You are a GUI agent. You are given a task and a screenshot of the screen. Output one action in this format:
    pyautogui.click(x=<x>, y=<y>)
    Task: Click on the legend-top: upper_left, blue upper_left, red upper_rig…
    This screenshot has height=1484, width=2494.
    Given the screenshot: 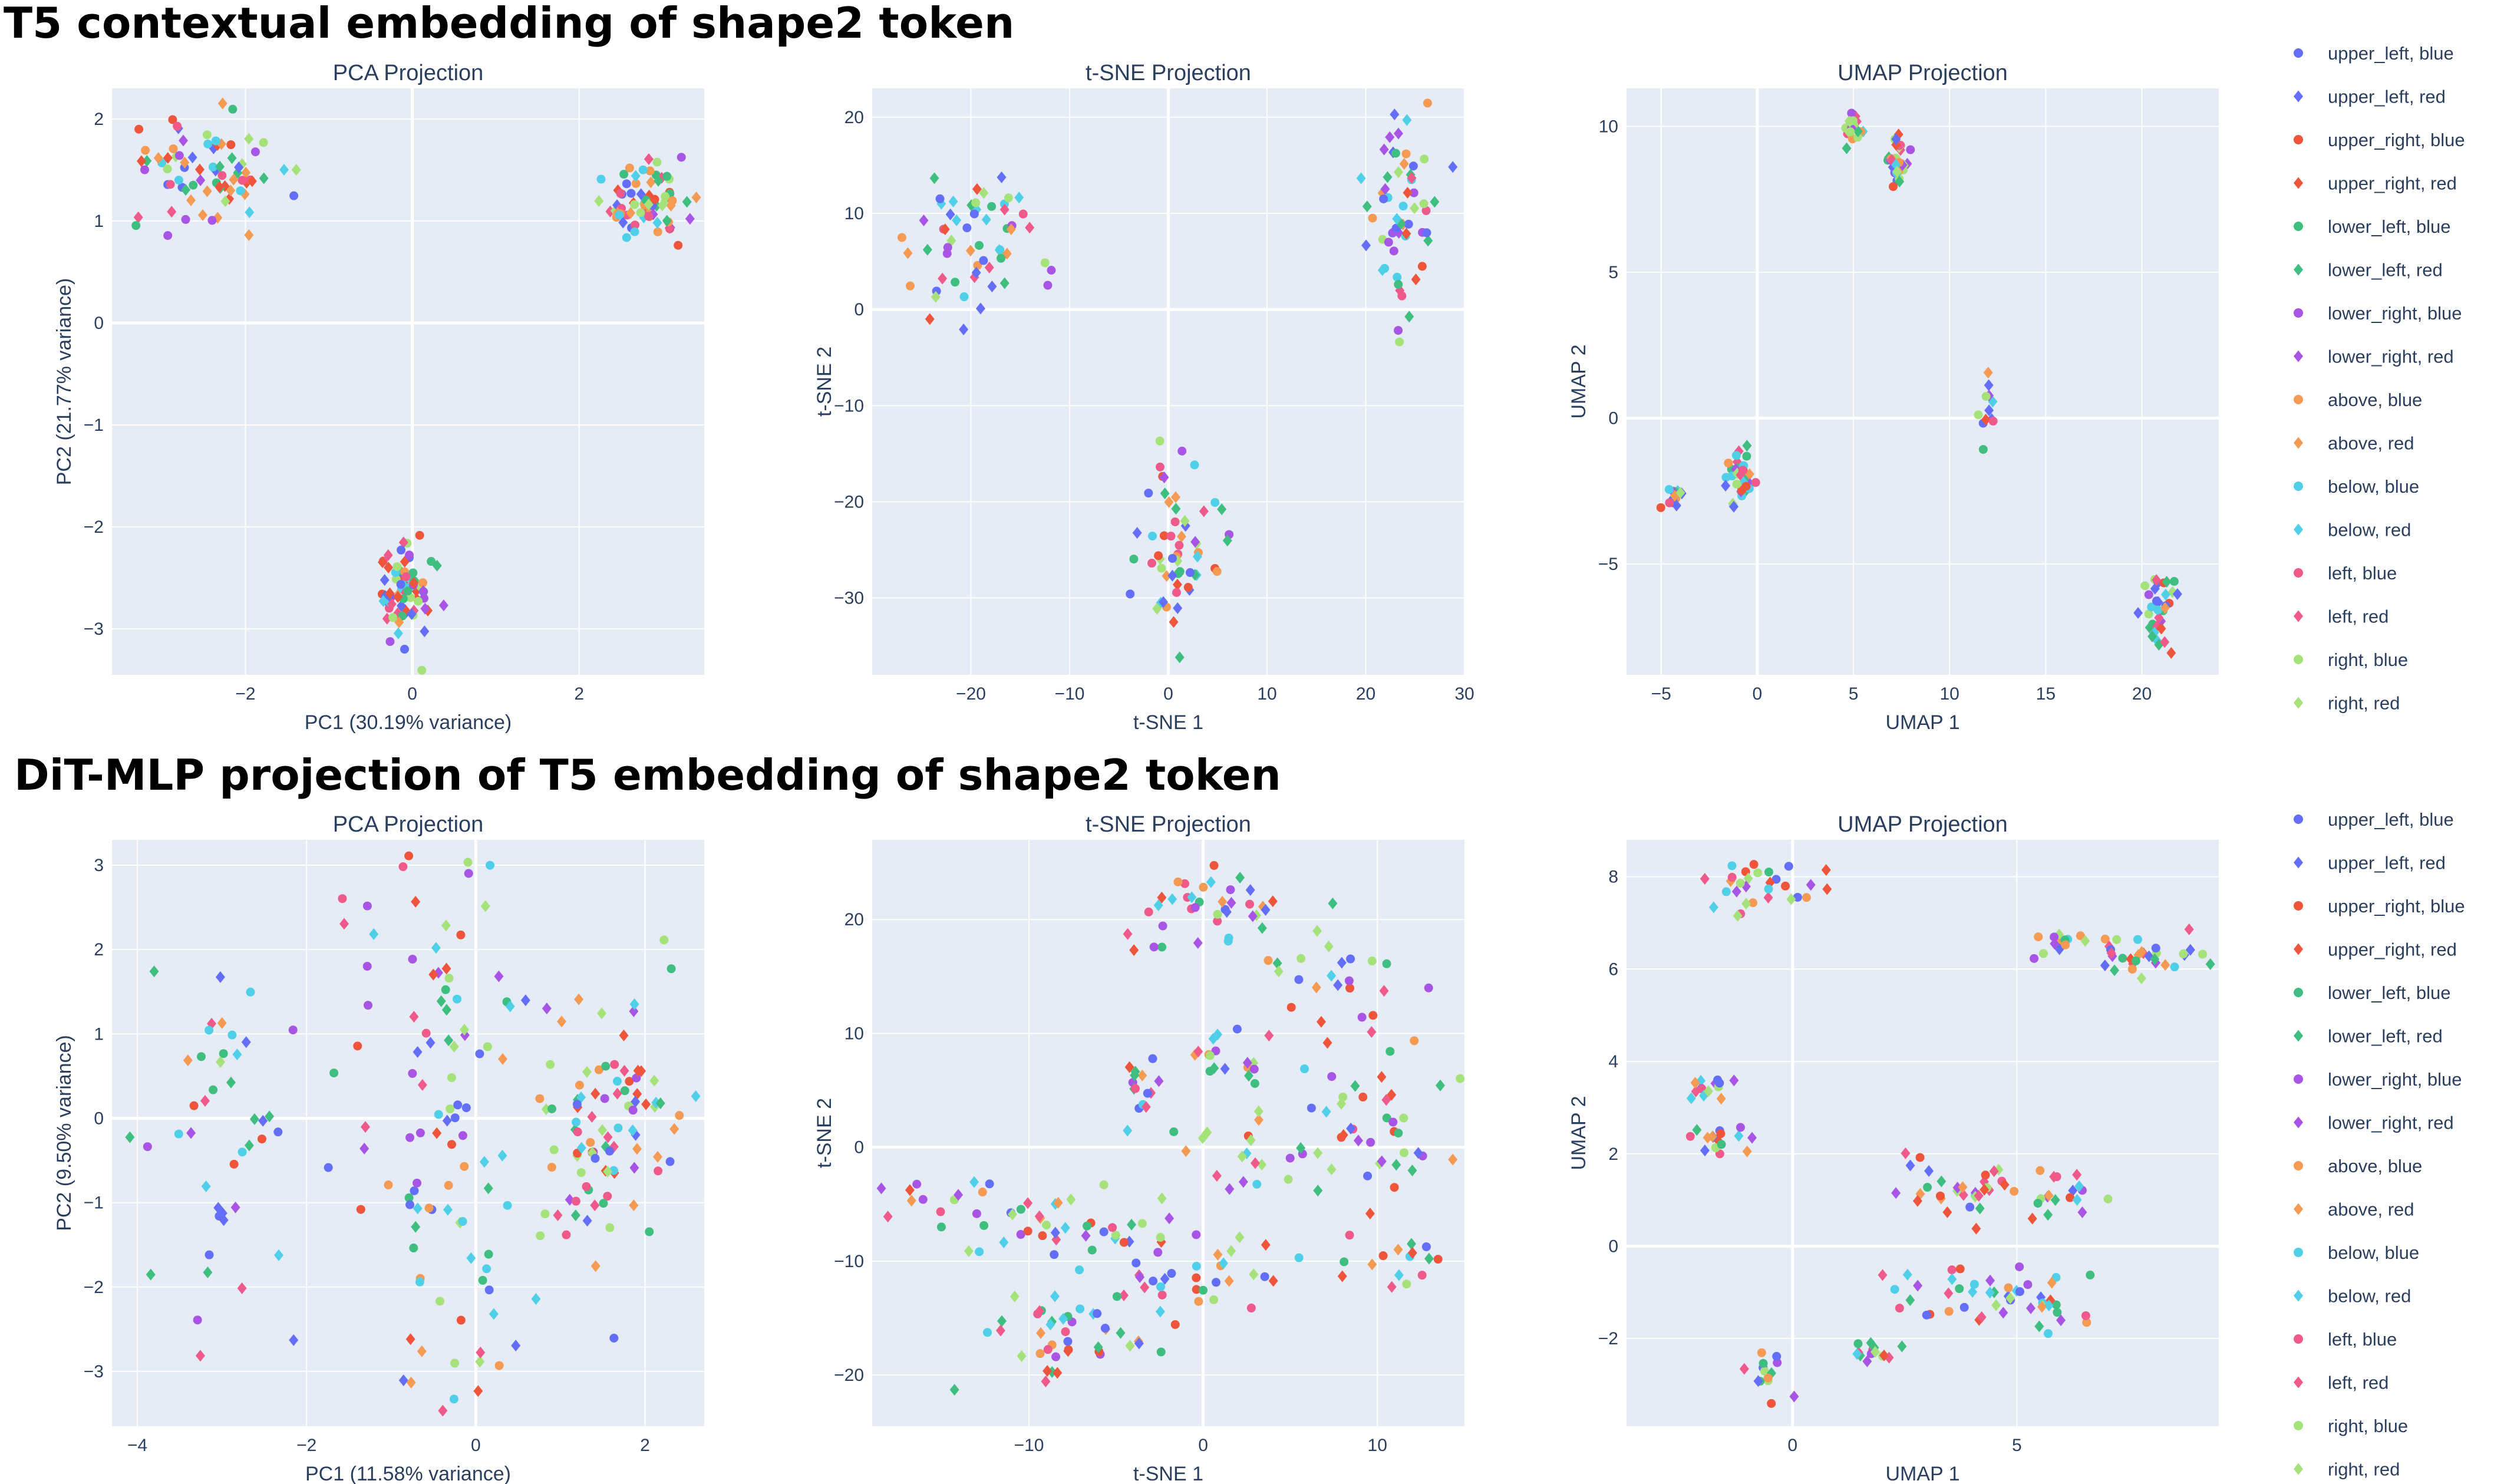 What is the action you would take?
    pyautogui.click(x=2379, y=378)
    